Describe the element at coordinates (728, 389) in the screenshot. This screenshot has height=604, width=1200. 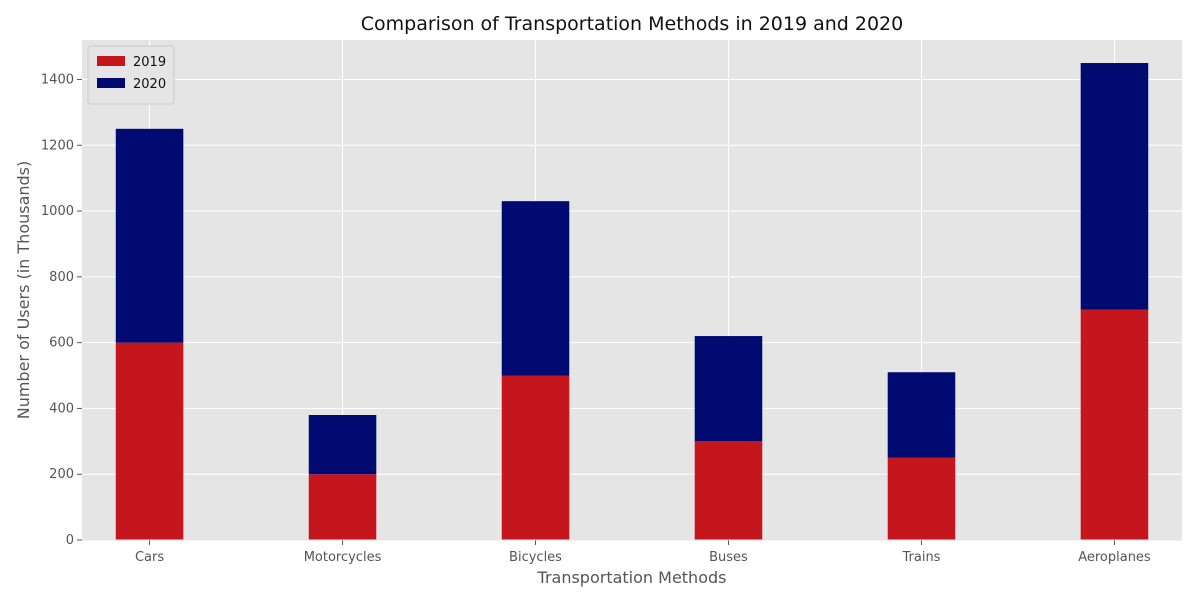
I see `bar-2020-buses` at that location.